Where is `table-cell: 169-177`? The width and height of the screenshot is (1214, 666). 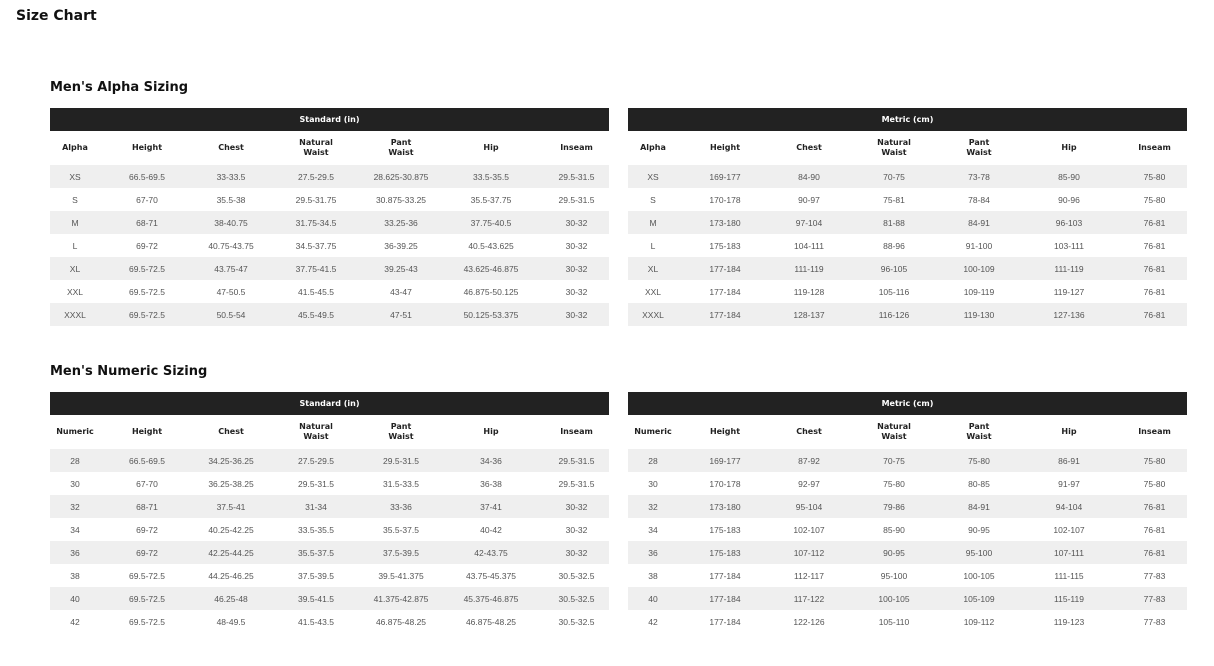 table-cell: 169-177 is located at coordinates (725, 176).